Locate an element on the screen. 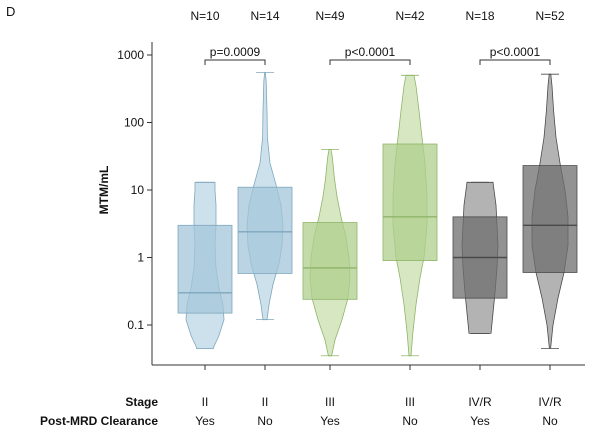 This screenshot has height=436, width=600. violin-group: N=18 IV/R Yes is located at coordinates (480, 218).